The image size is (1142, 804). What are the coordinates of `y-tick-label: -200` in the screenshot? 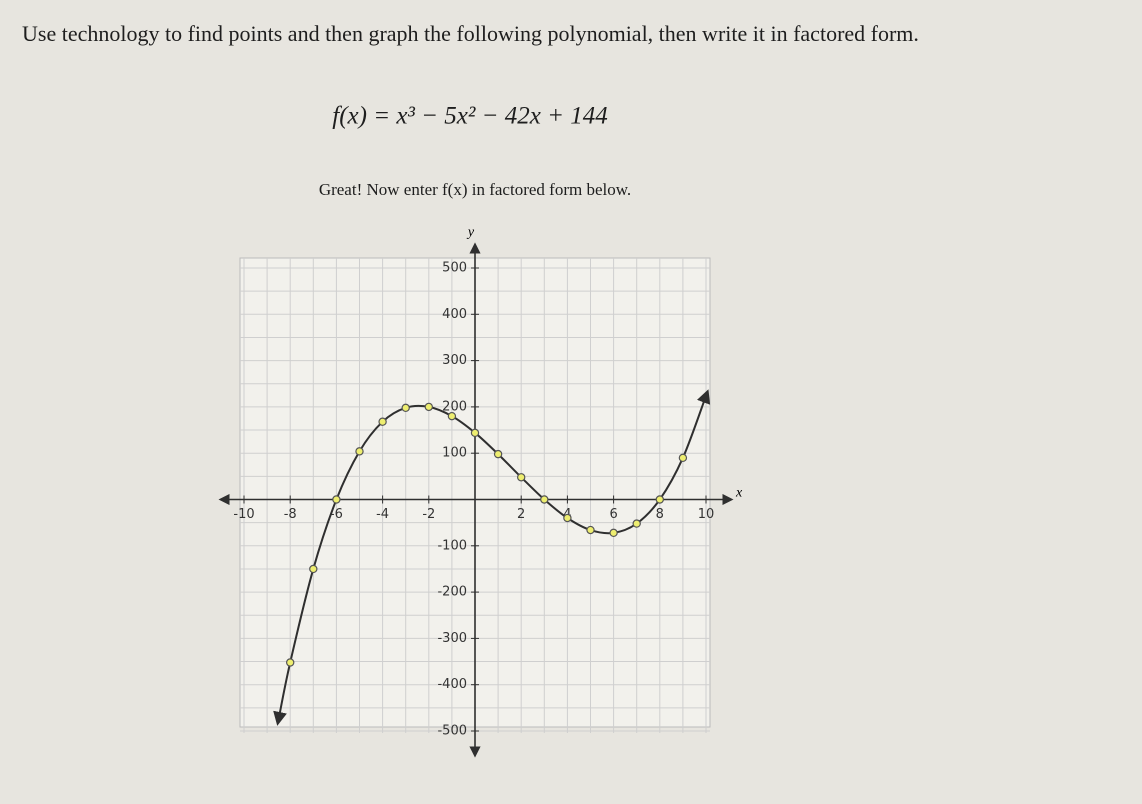 It's located at (452, 592).